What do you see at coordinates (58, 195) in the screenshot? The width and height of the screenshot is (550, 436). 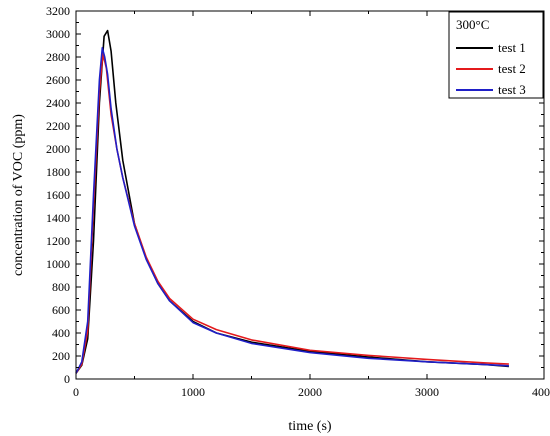 I see `y-tick-label: 1600` at bounding box center [58, 195].